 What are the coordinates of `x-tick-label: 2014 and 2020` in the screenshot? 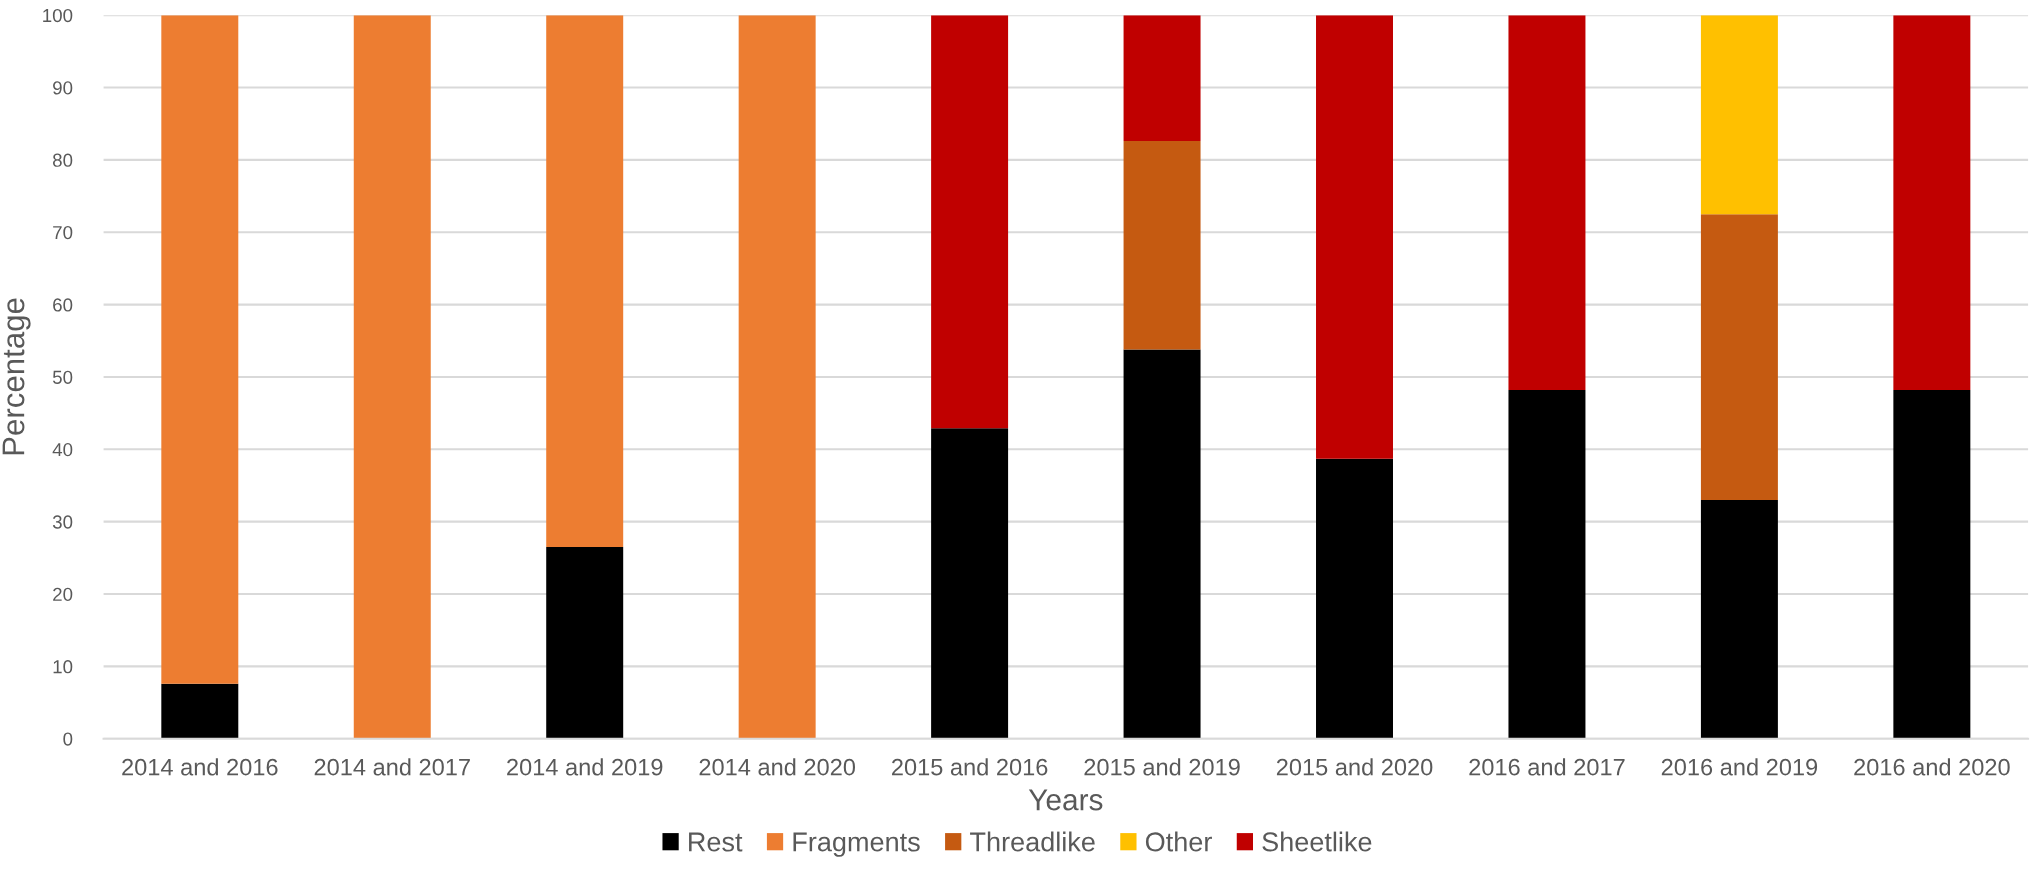 It's located at (777, 767).